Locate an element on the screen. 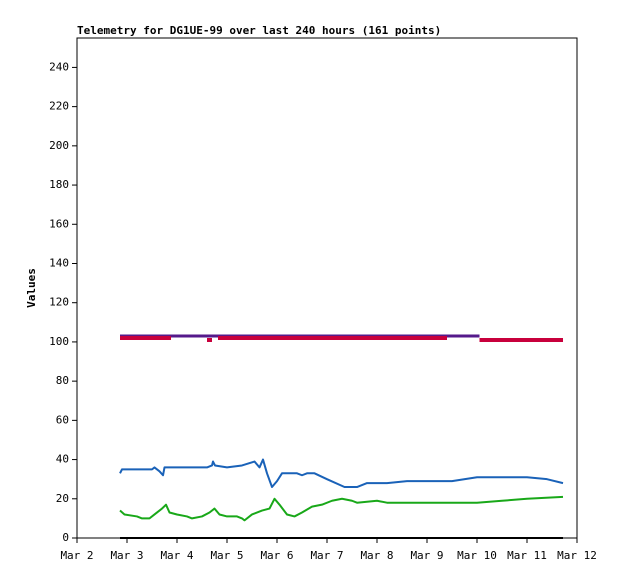  x-tick-label: Mar 6 is located at coordinates (276, 555).